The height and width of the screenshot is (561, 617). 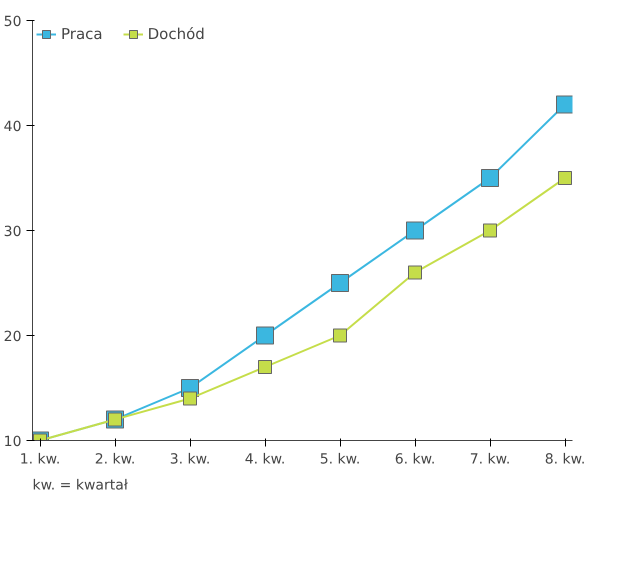 What do you see at coordinates (80, 486) in the screenshot?
I see `text: kw. = kwartał` at bounding box center [80, 486].